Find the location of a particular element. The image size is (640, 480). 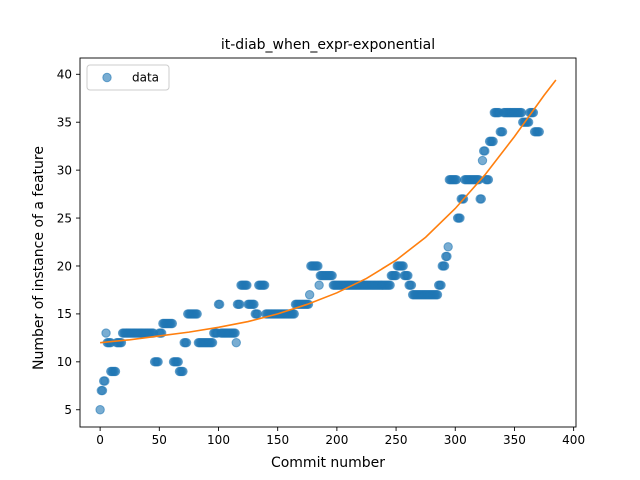

y-tick-label: 25 is located at coordinates (64, 218).